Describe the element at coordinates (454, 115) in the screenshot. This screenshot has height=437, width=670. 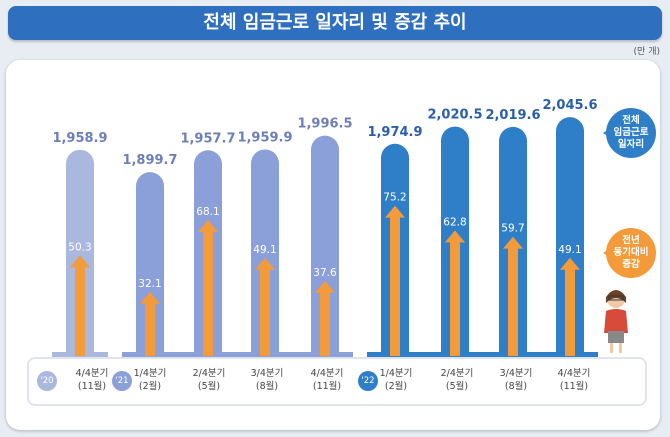
I see `total-value-label: 2,020.5` at that location.